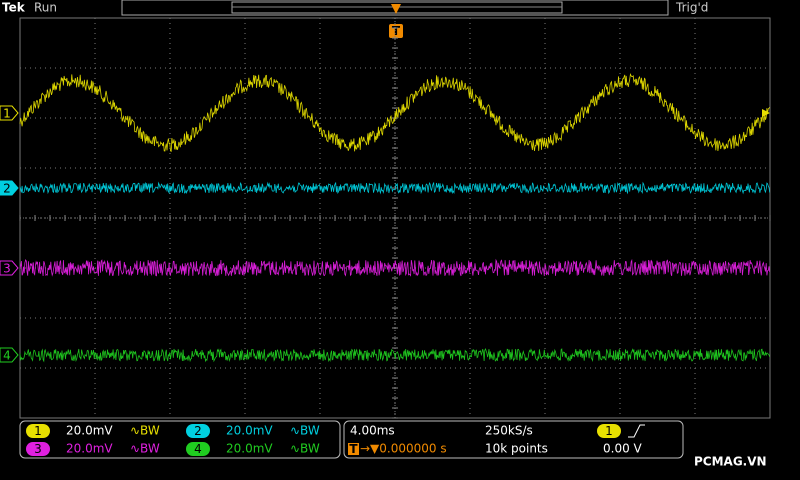 The image size is (800, 480). I want to click on channel-badge-label: 3, so click(38, 449).